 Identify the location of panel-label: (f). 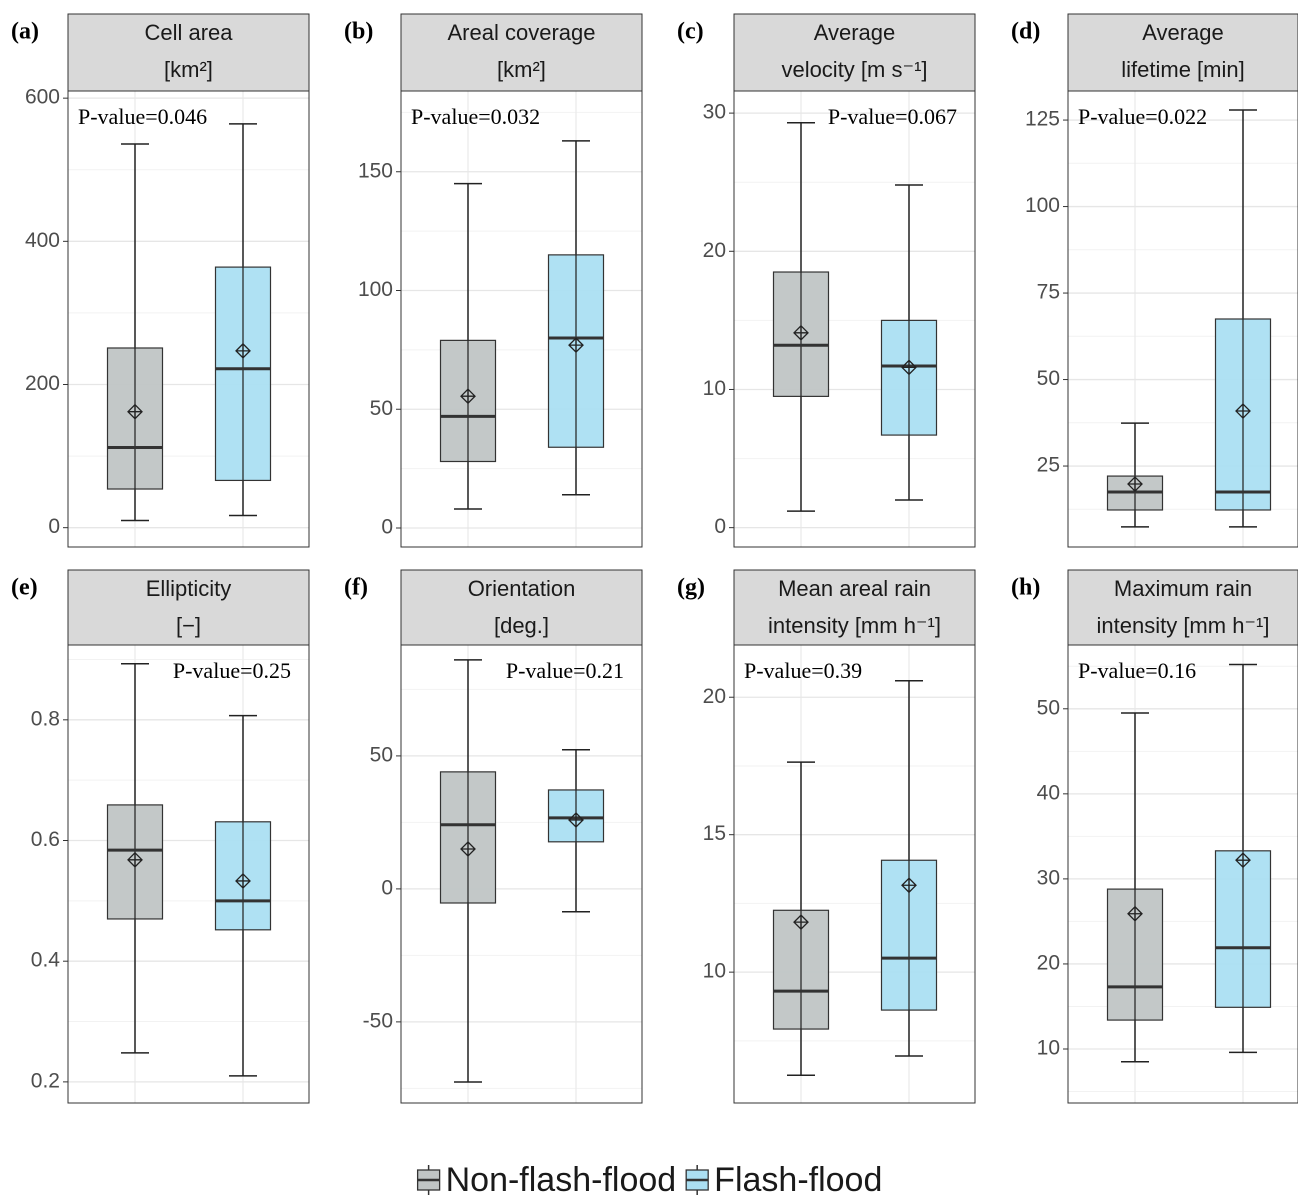
(356, 588).